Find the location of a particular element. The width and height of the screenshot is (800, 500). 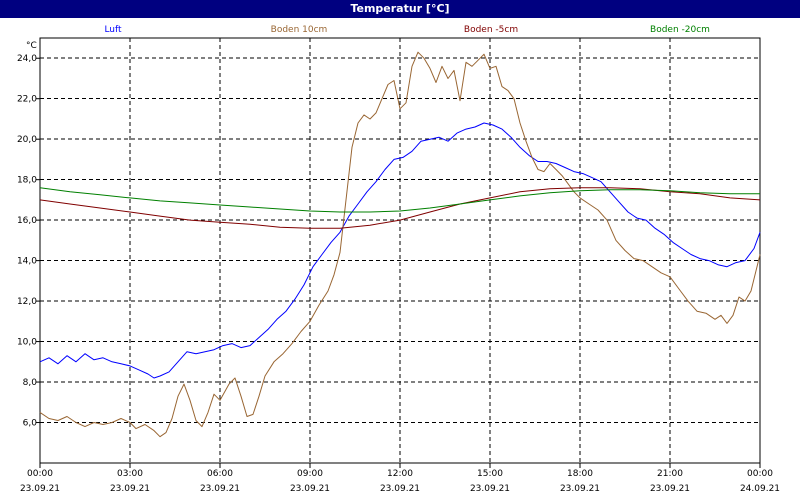

y-tick-label: 6,0 is located at coordinates (30, 424).